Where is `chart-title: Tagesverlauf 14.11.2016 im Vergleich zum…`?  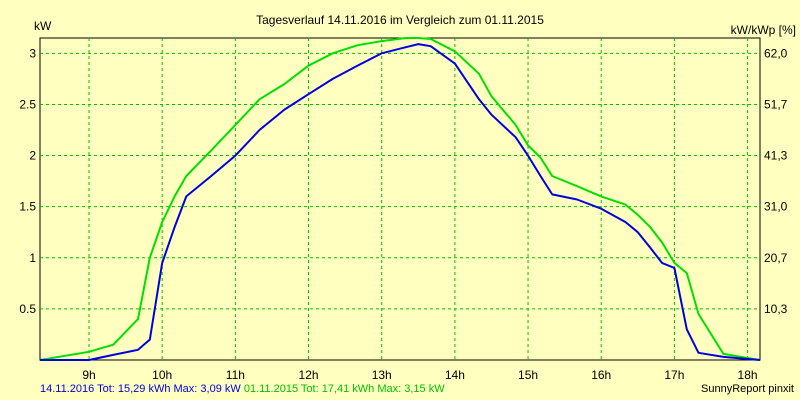 chart-title: Tagesverlauf 14.11.2016 im Vergleich zum… is located at coordinates (400, 20).